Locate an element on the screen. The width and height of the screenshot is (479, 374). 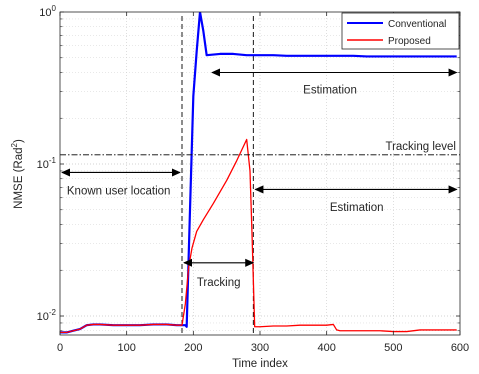
x-tick-label: 300 is located at coordinates (260, 348).